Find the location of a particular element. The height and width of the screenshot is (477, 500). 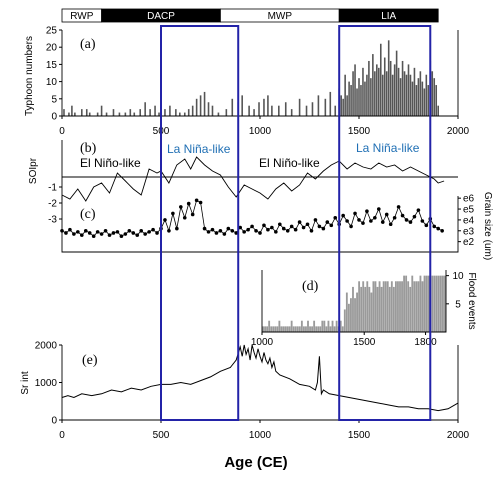

panel-e-xtick-label: 1500 is located at coordinates (359, 435).